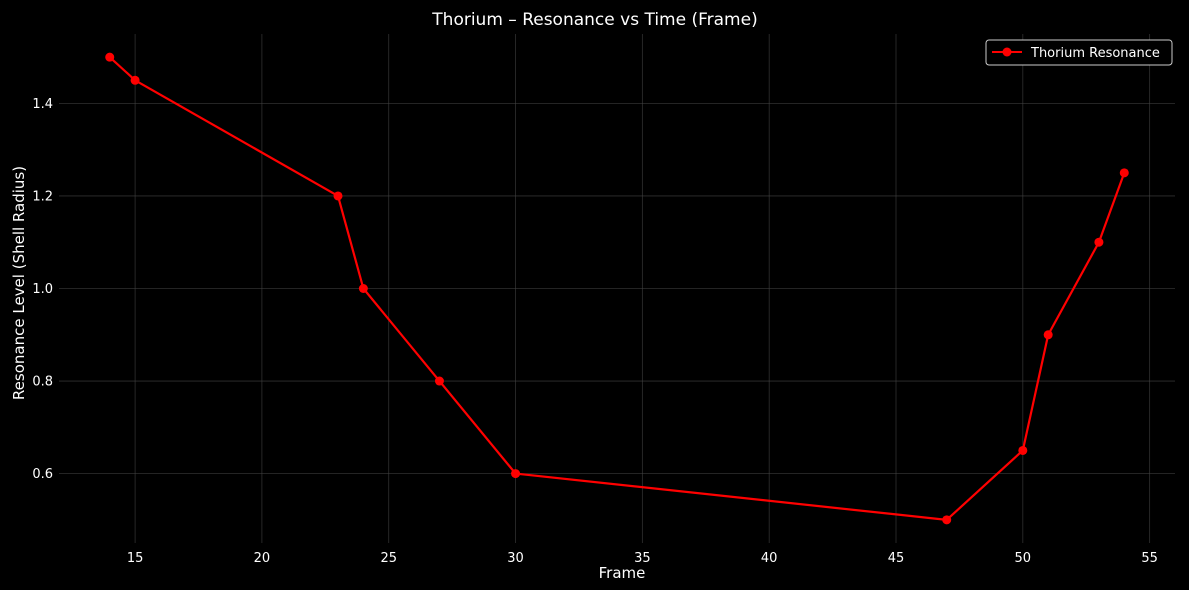 Image resolution: width=1189 pixels, height=590 pixels. I want to click on y-tick-label: 1.0, so click(42, 289).